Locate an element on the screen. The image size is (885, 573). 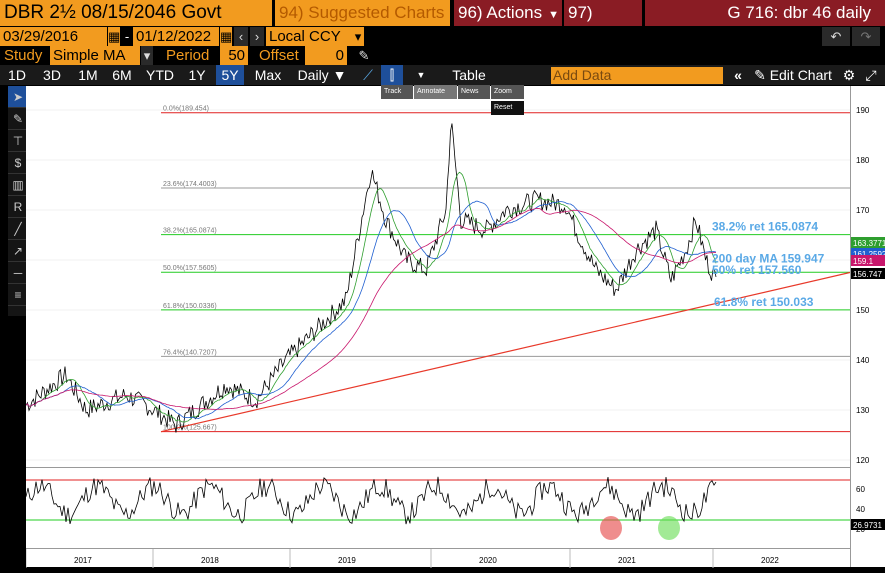
retracement-icon: R is located at coordinates (18, 207).